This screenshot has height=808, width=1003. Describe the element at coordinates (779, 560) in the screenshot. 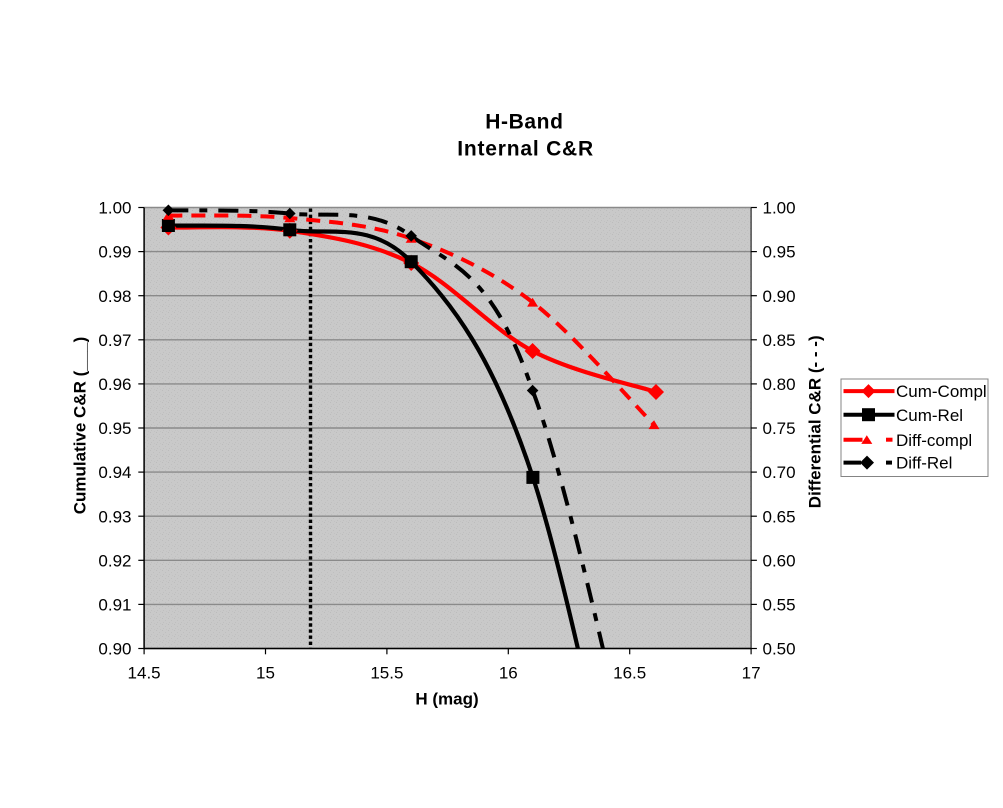

I see `svg-text: 0.60` at that location.